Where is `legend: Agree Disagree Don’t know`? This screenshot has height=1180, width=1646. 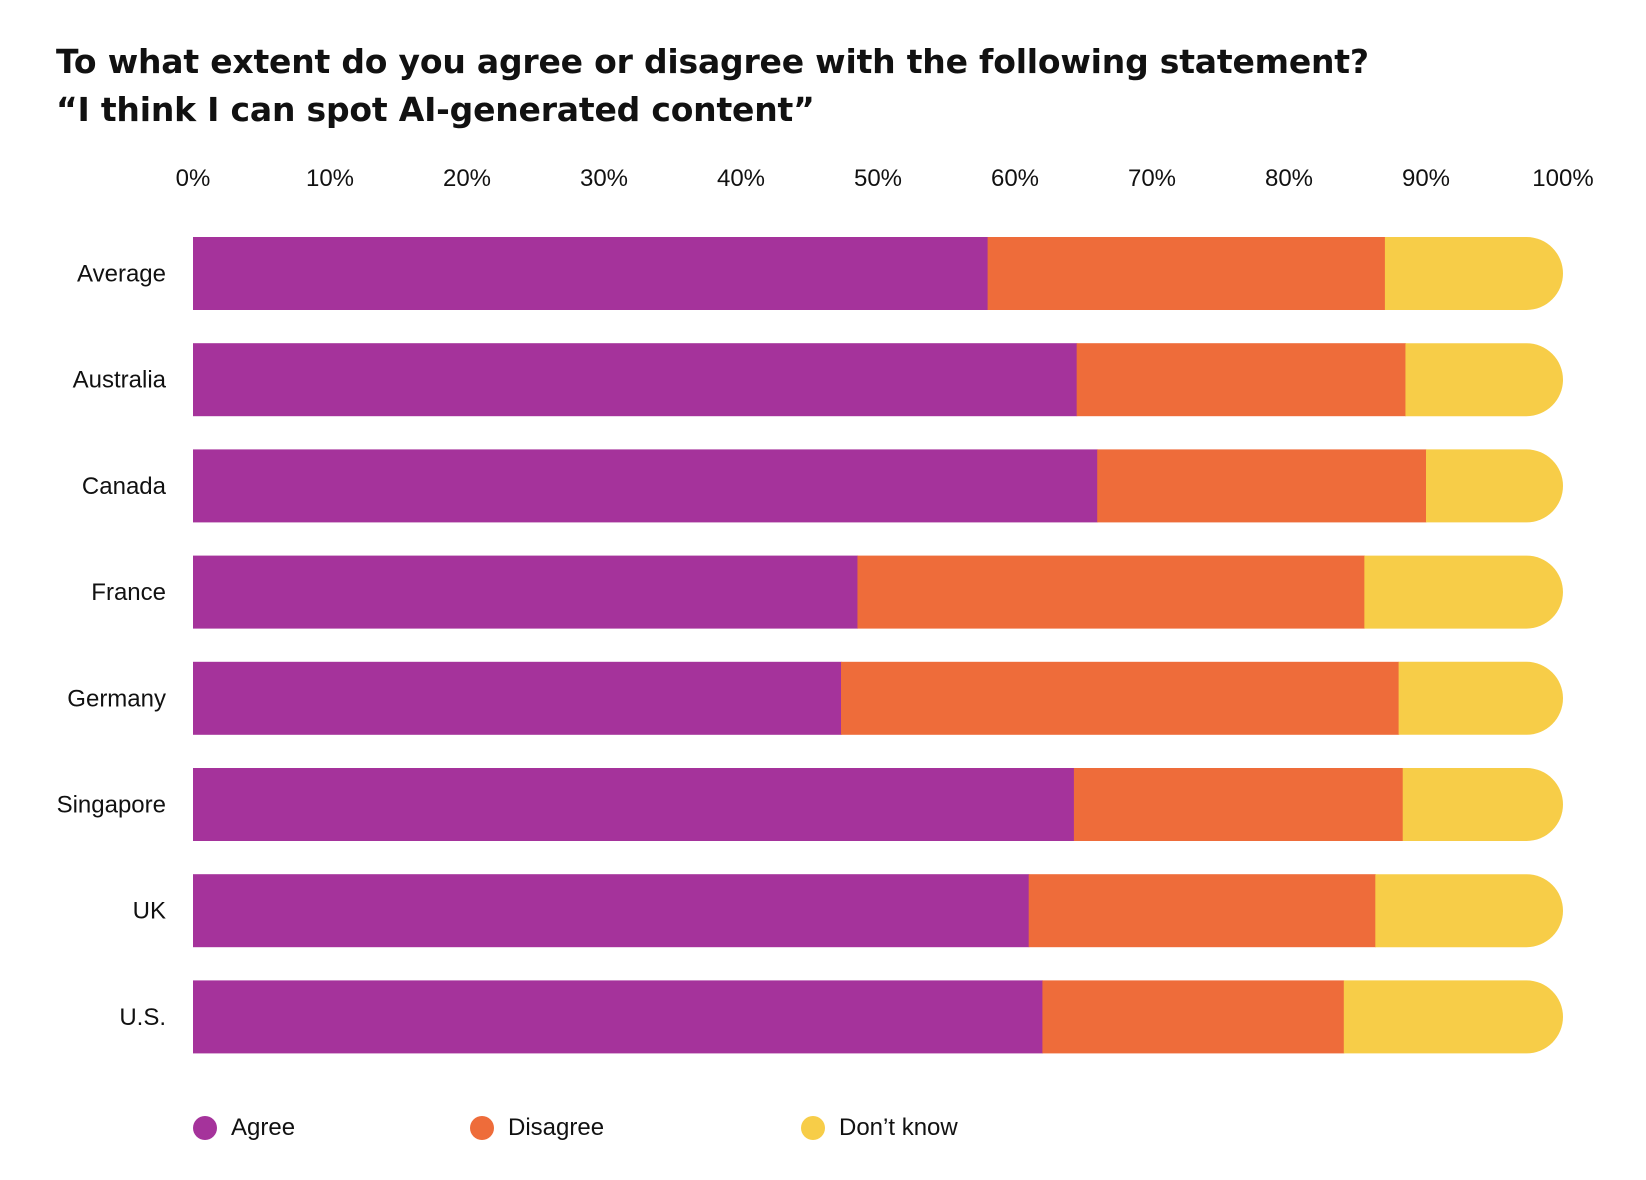 legend: Agree Disagree Don’t know is located at coordinates (823, 1128).